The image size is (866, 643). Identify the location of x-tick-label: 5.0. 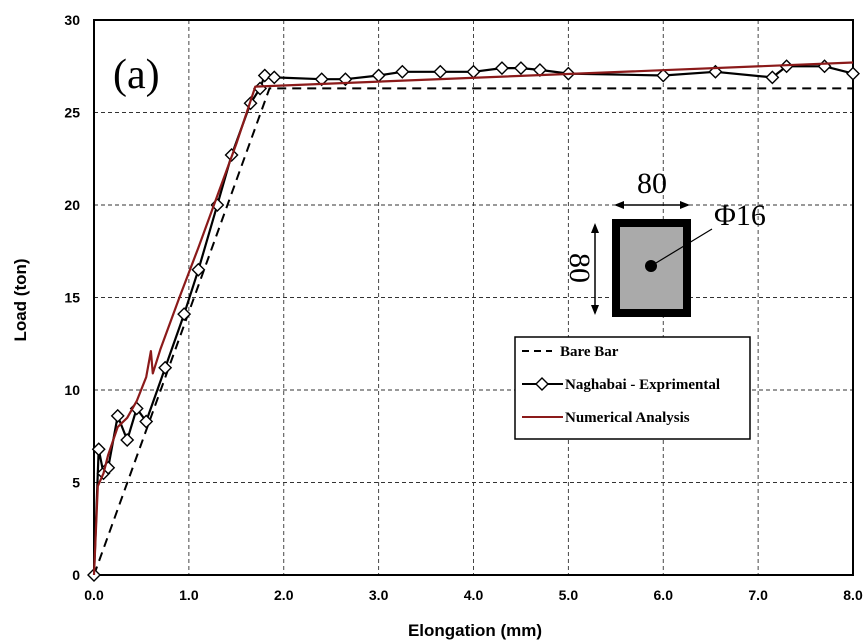
(569, 595).